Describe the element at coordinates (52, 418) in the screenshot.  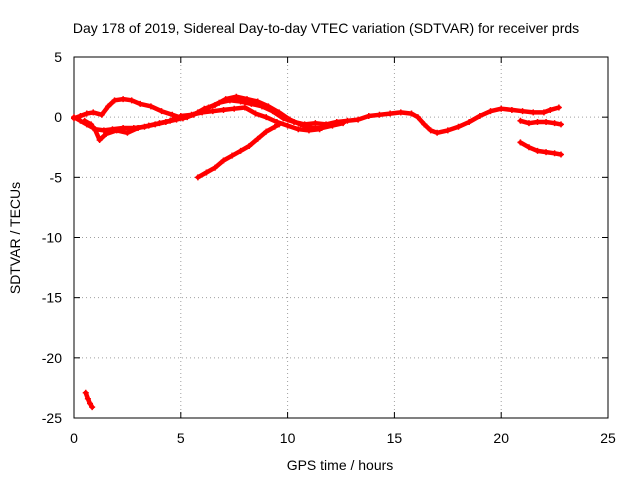
I see `y-tick-label: -25` at that location.